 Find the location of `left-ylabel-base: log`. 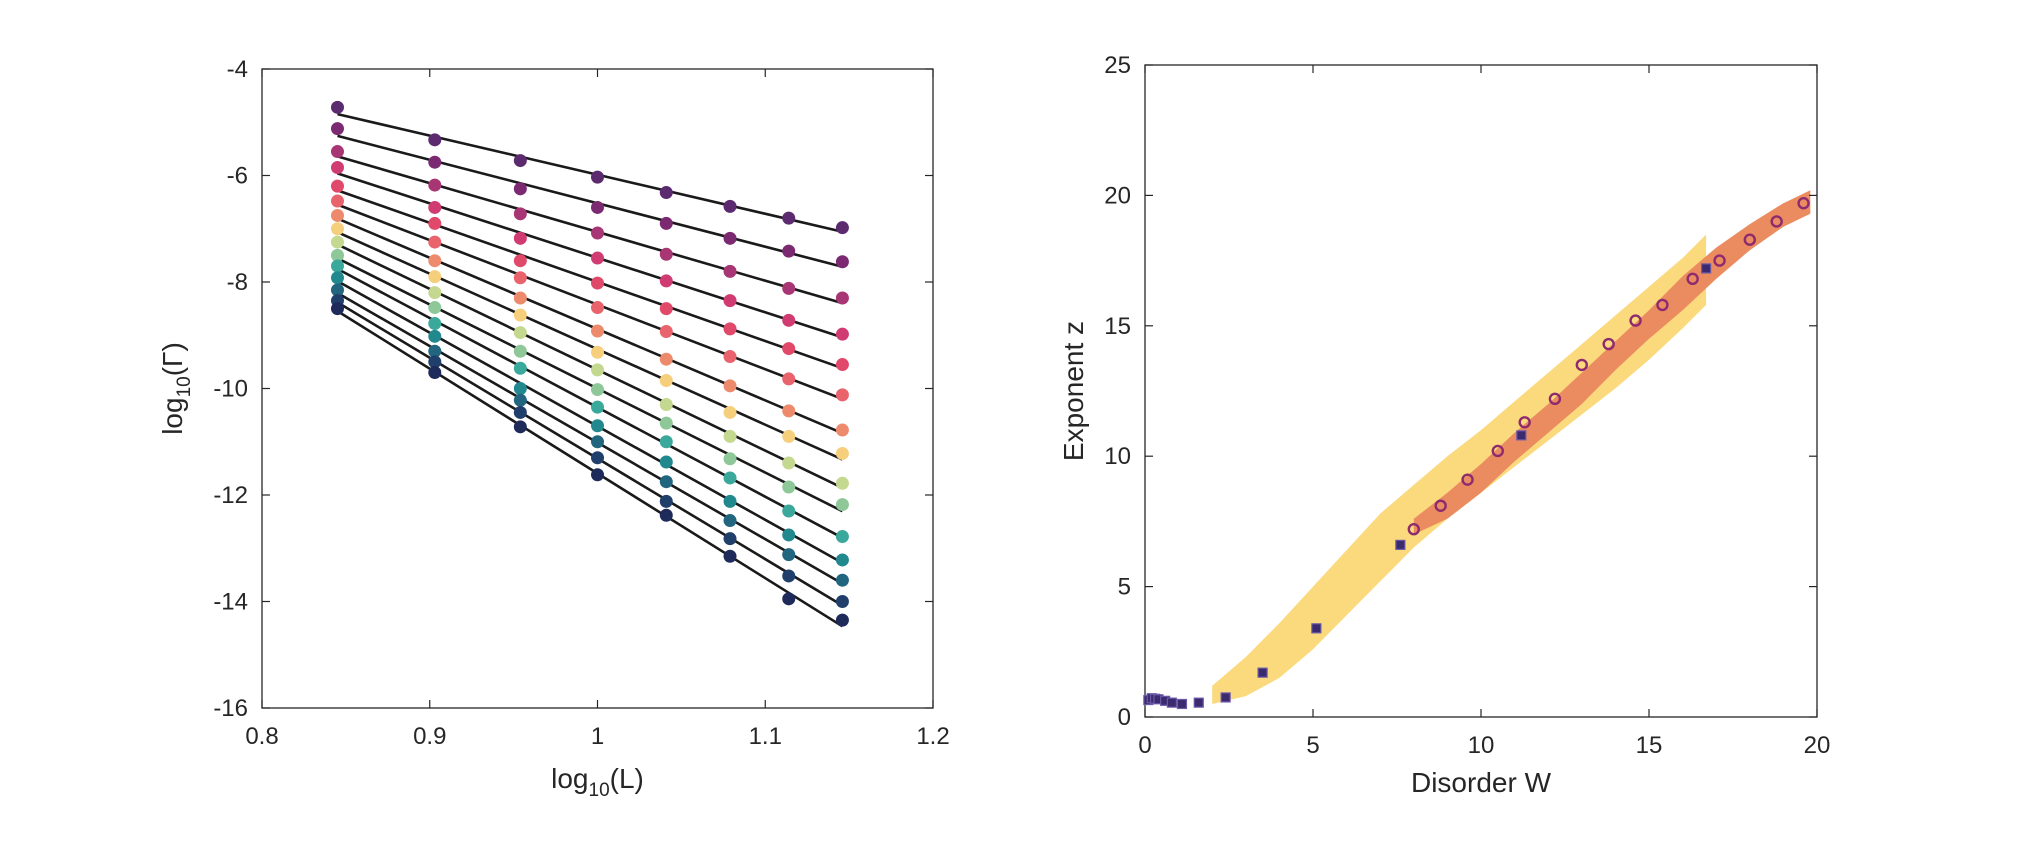

left-ylabel-base: log is located at coordinates (172, 415).